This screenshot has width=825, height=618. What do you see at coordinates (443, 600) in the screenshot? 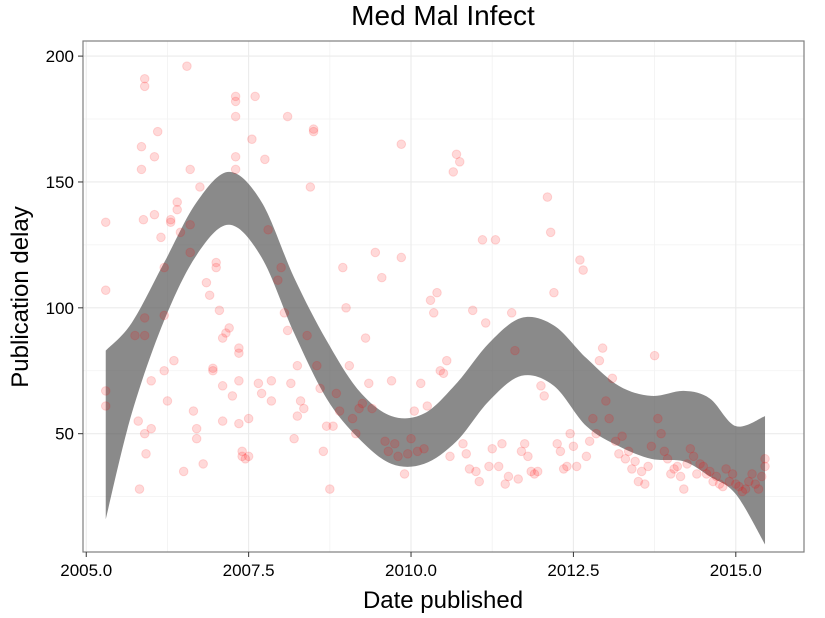
I see `x-axis-title: Date published` at bounding box center [443, 600].